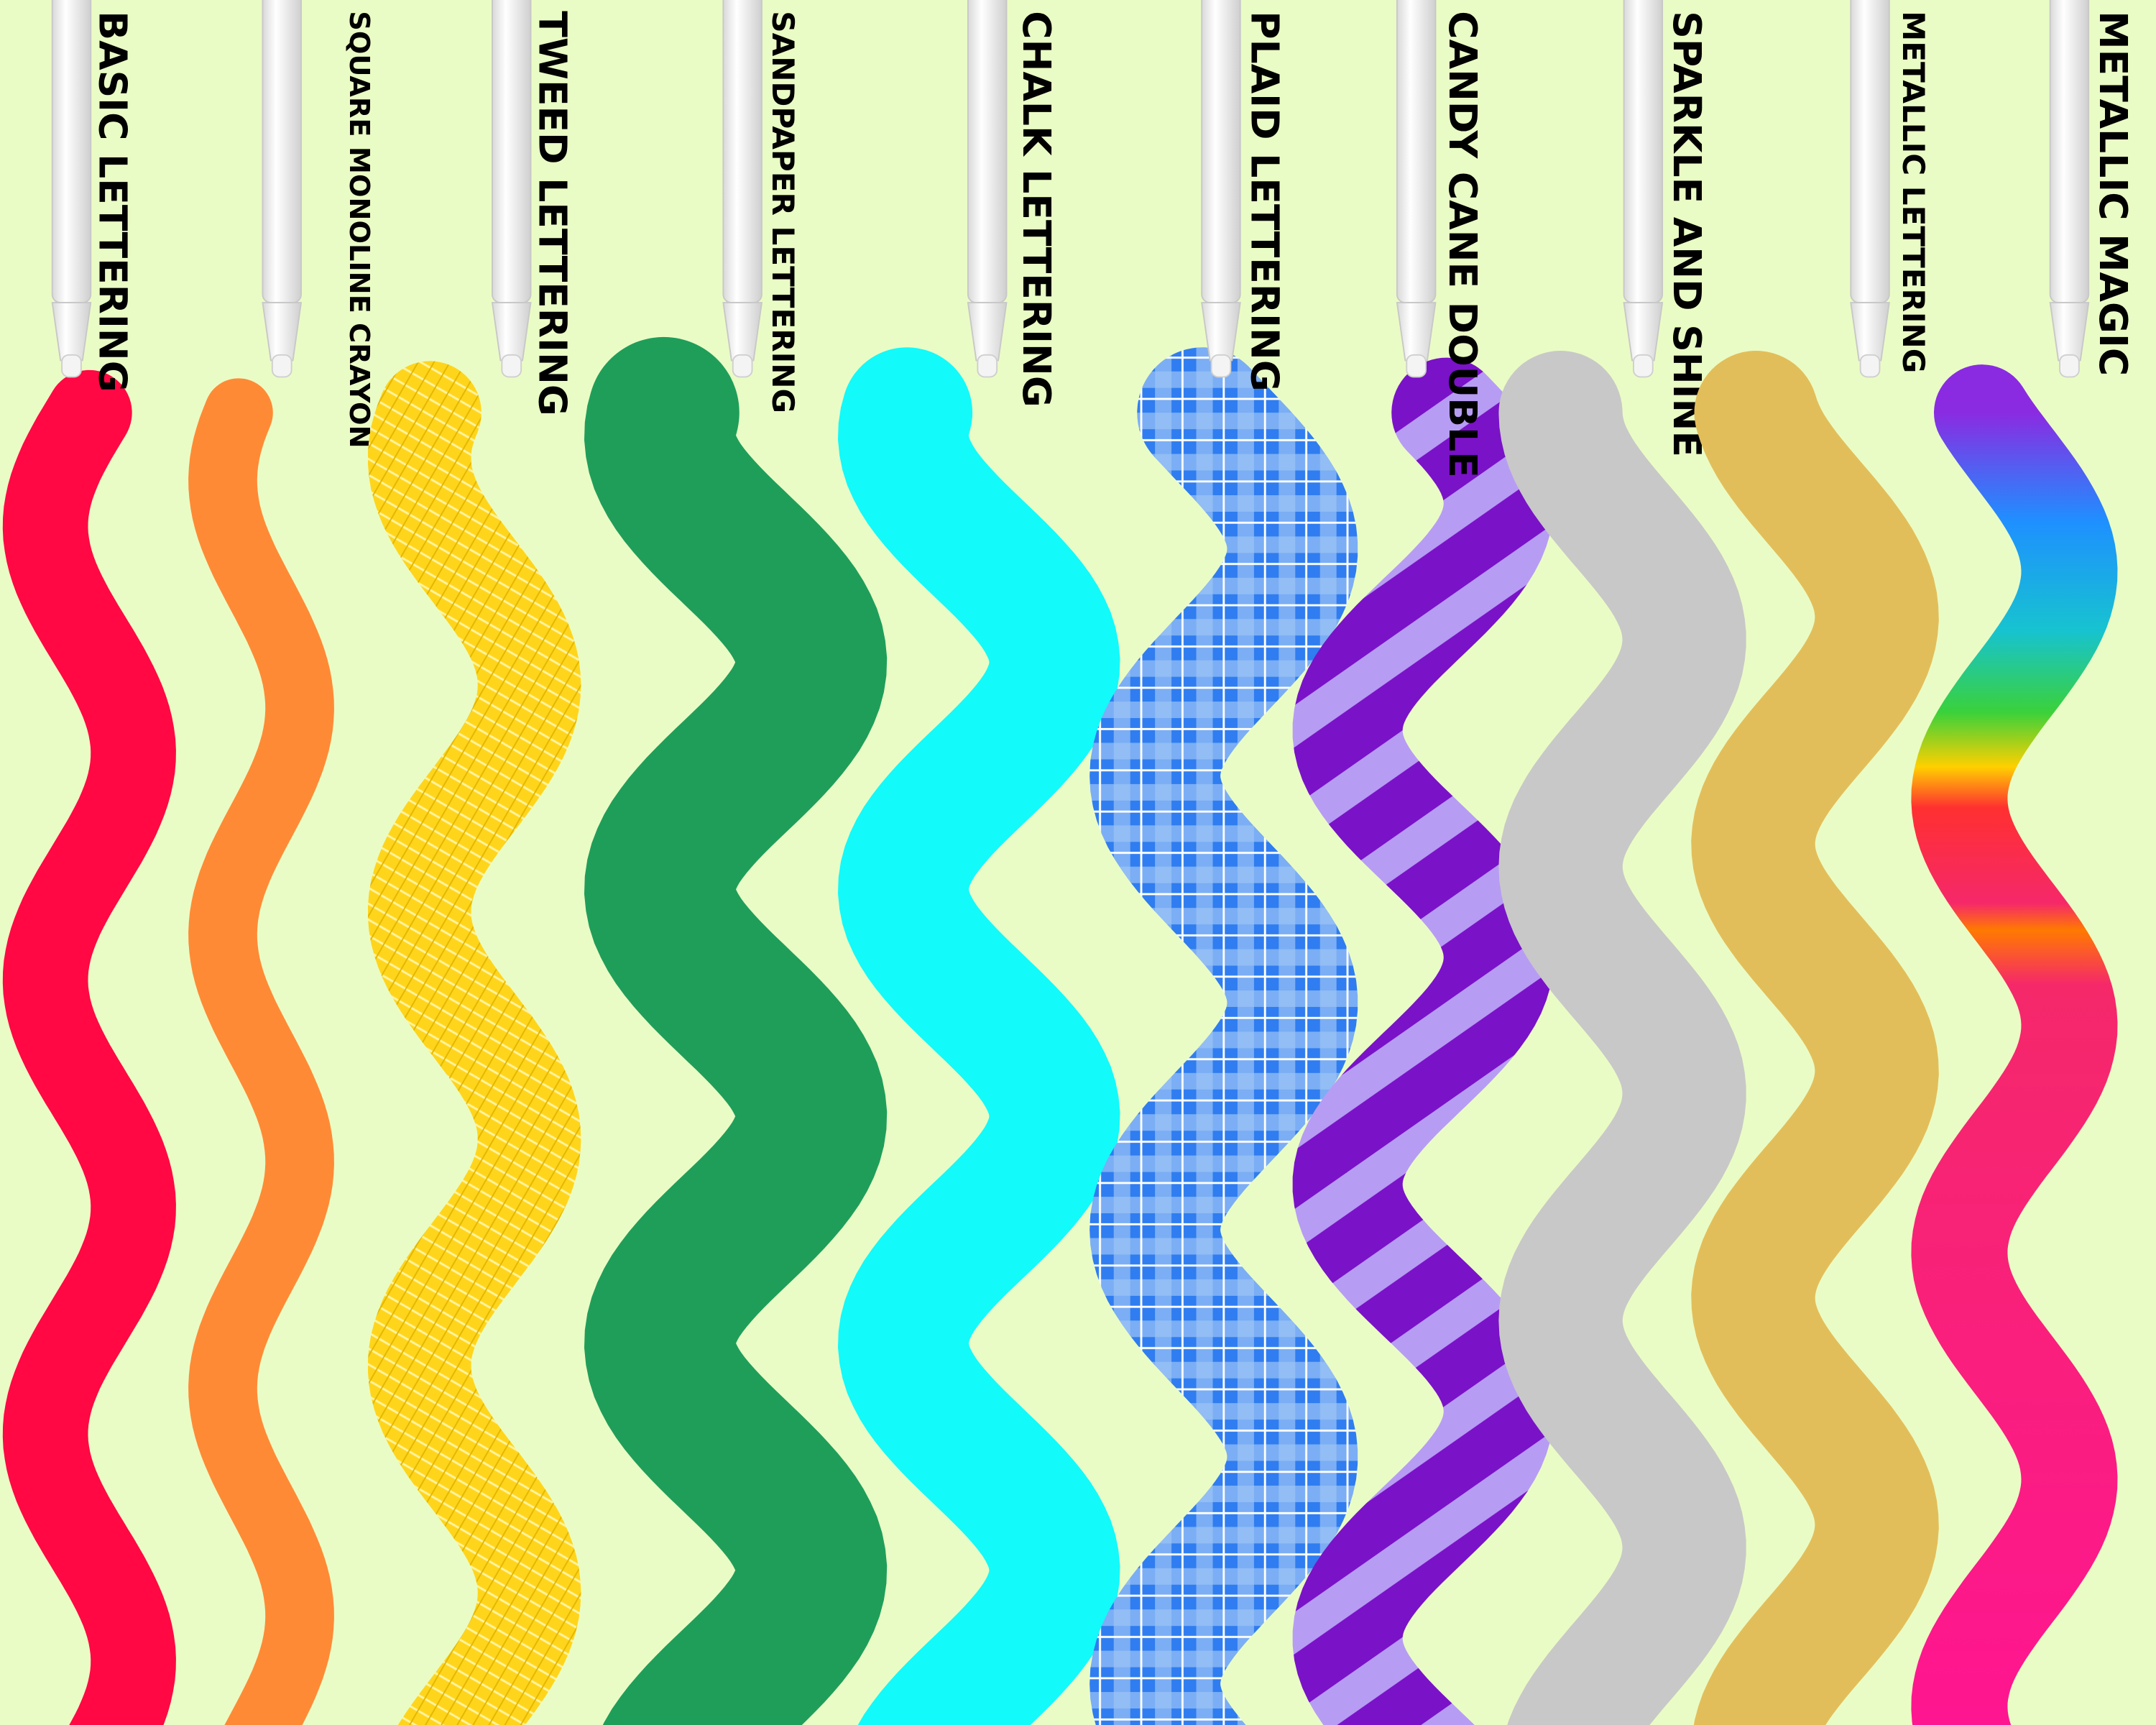 The image size is (2156, 1725). What do you see at coordinates (359, 229) in the screenshot?
I see `brush-label: SQUARE MONOLINE CRAYON` at bounding box center [359, 229].